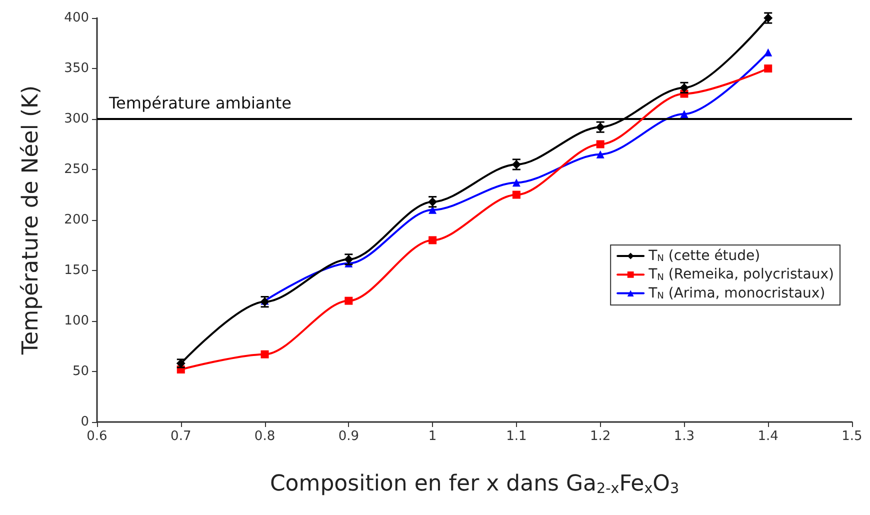 The width and height of the screenshot is (870, 515). Describe the element at coordinates (704, 256) in the screenshot. I see `legend-label: TN (cette étude)` at that location.